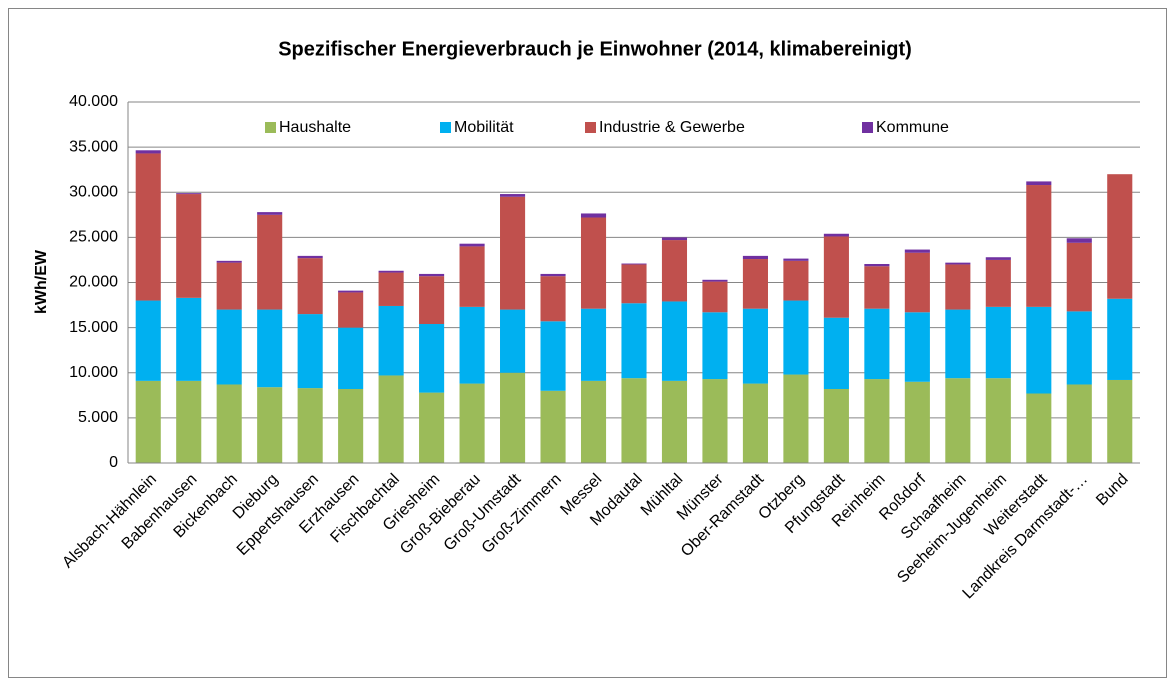 This screenshot has width=1175, height=686. What do you see at coordinates (315, 127) in the screenshot?
I see `legend-label: Haushalte` at bounding box center [315, 127].